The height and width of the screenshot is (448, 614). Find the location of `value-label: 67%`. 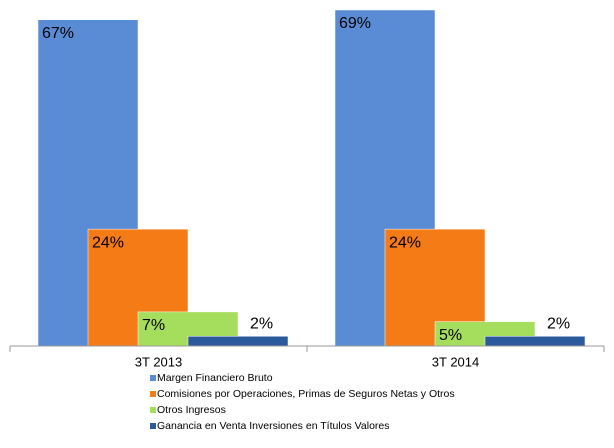

value-label: 67% is located at coordinates (58, 33).